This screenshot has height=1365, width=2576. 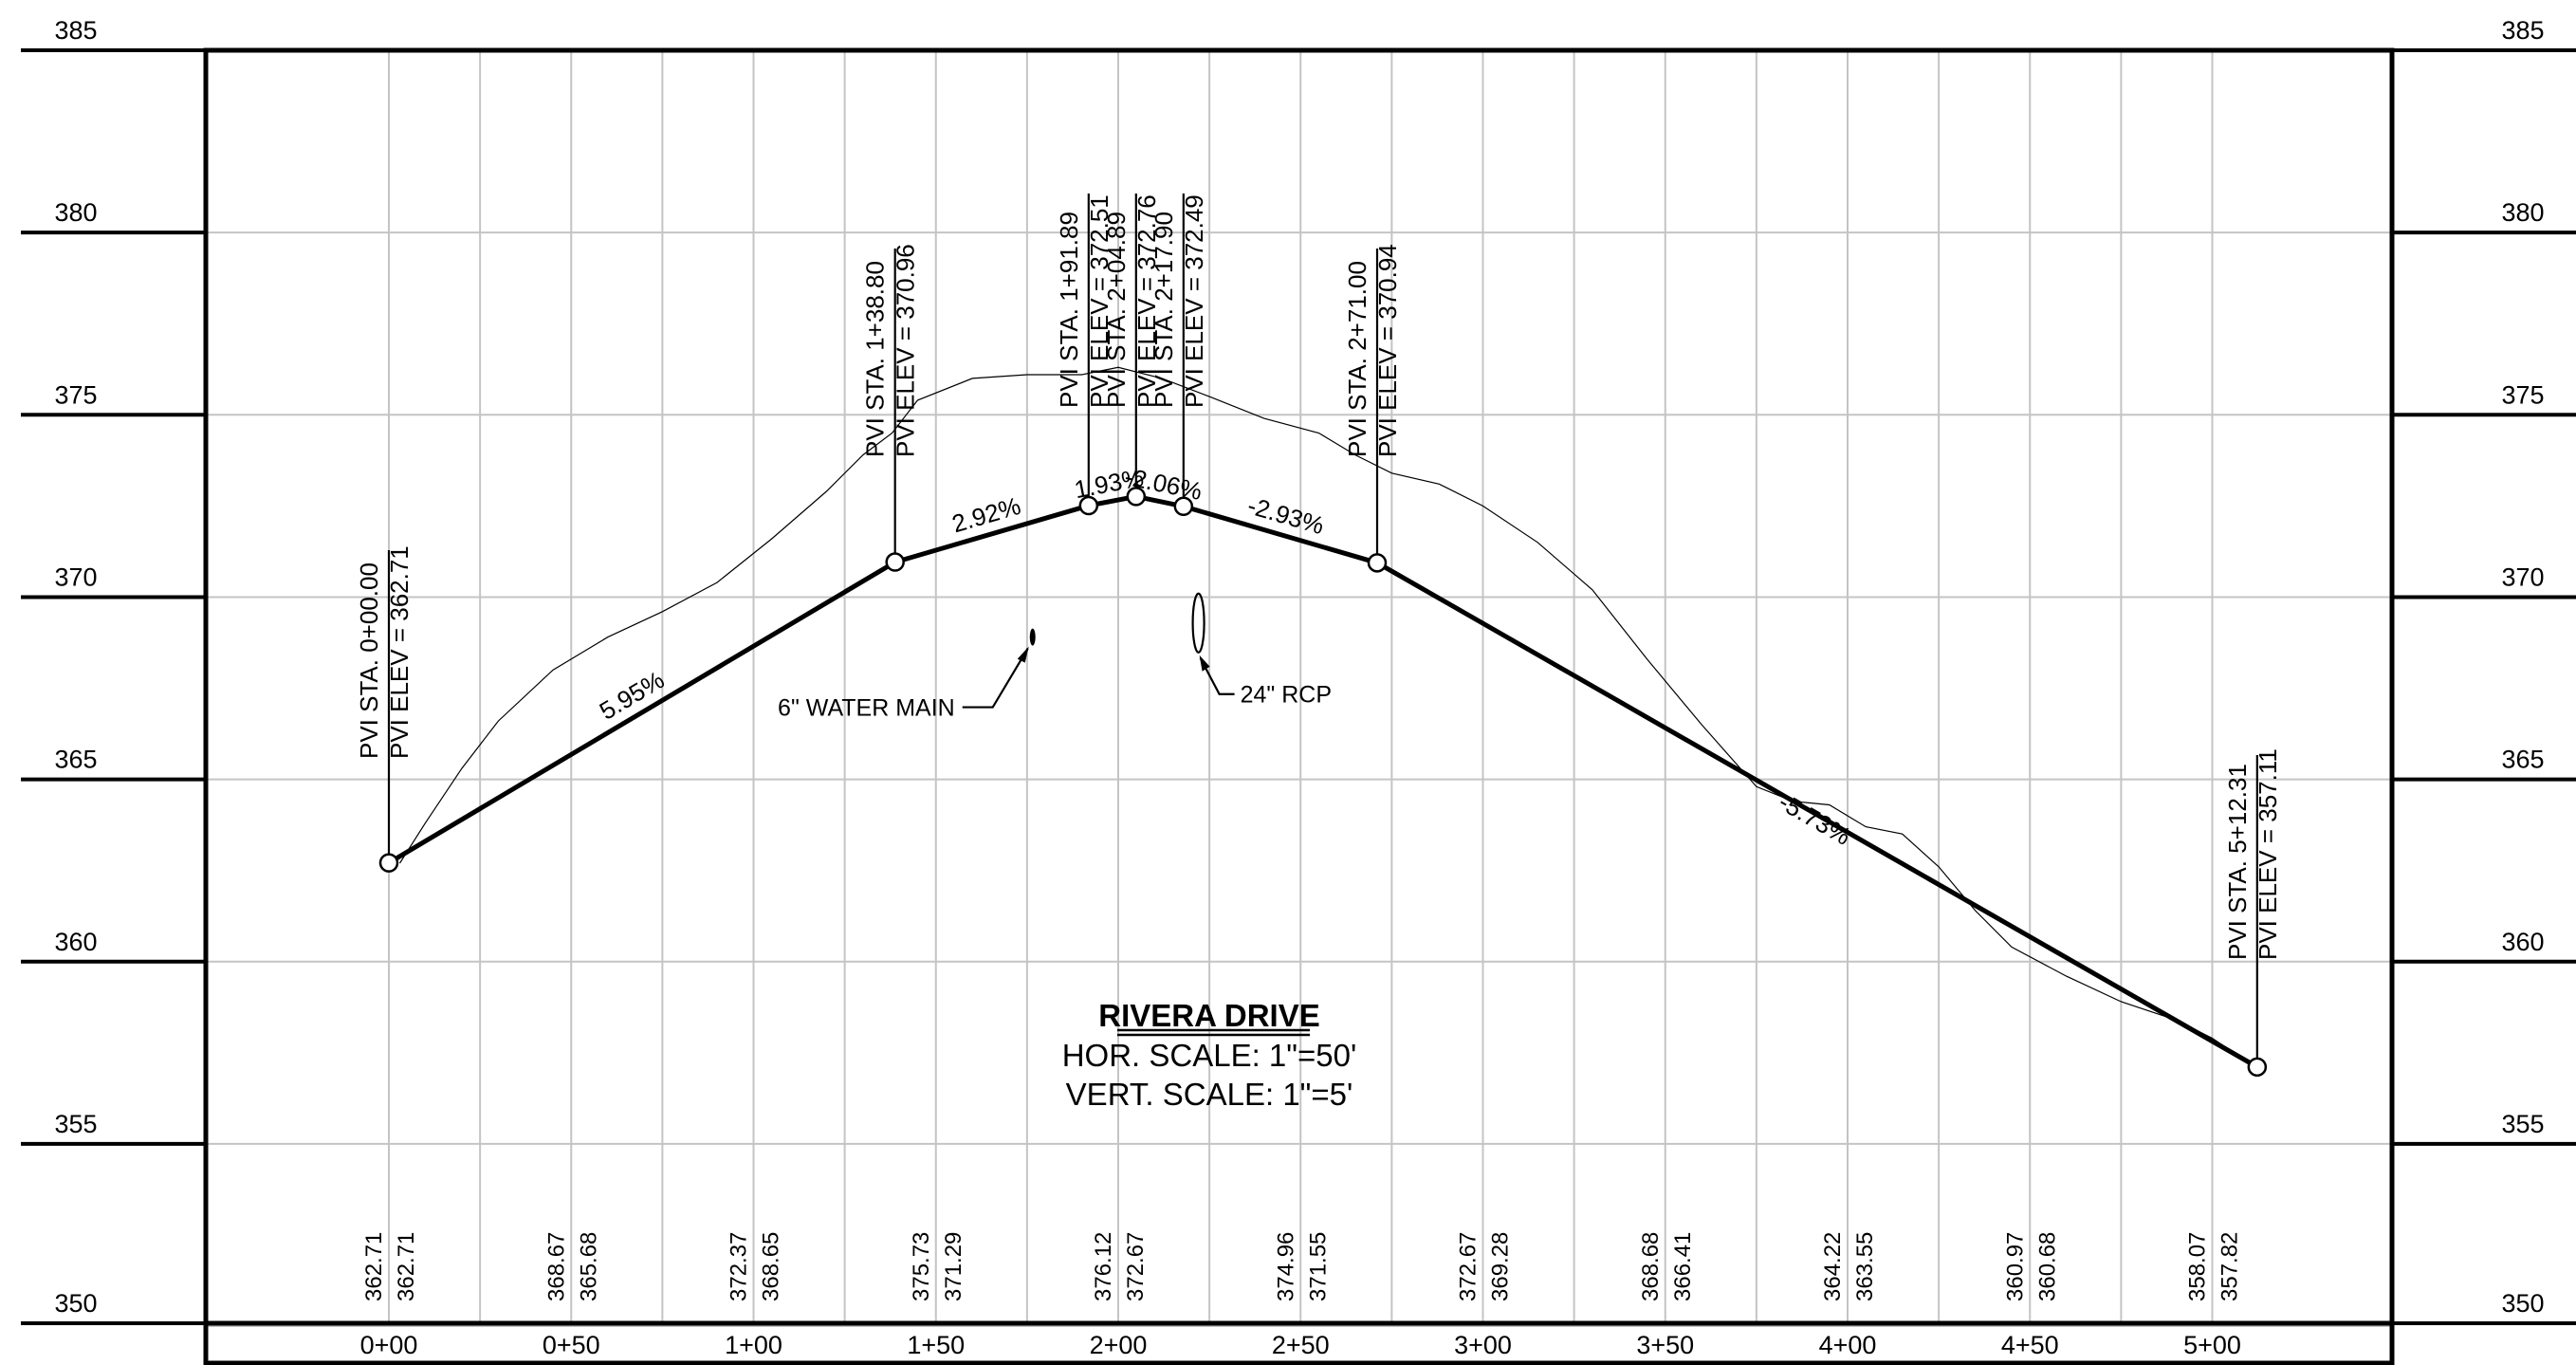 I want to click on pvi-station-label: PVI STA. 2+17.90, so click(x=1164, y=310).